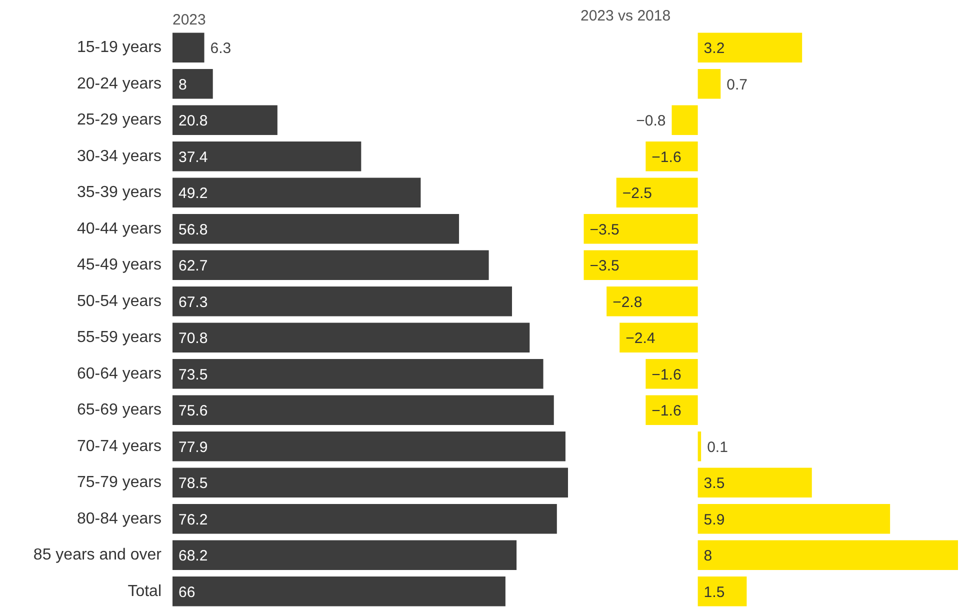 The image size is (962, 609). I want to click on data-label: 66, so click(187, 592).